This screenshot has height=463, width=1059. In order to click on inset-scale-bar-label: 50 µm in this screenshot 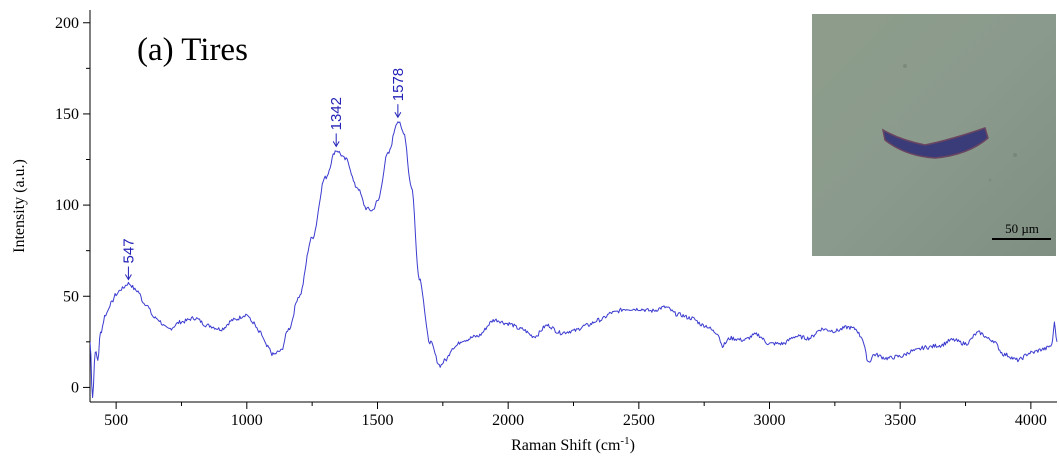, I will do `click(1022, 228)`.